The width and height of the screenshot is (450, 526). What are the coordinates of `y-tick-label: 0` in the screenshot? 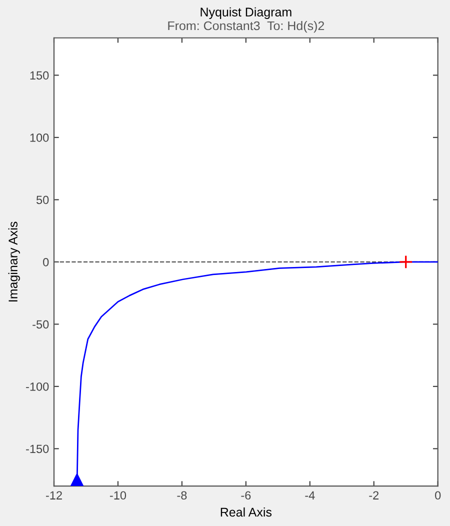 It's located at (46, 262).